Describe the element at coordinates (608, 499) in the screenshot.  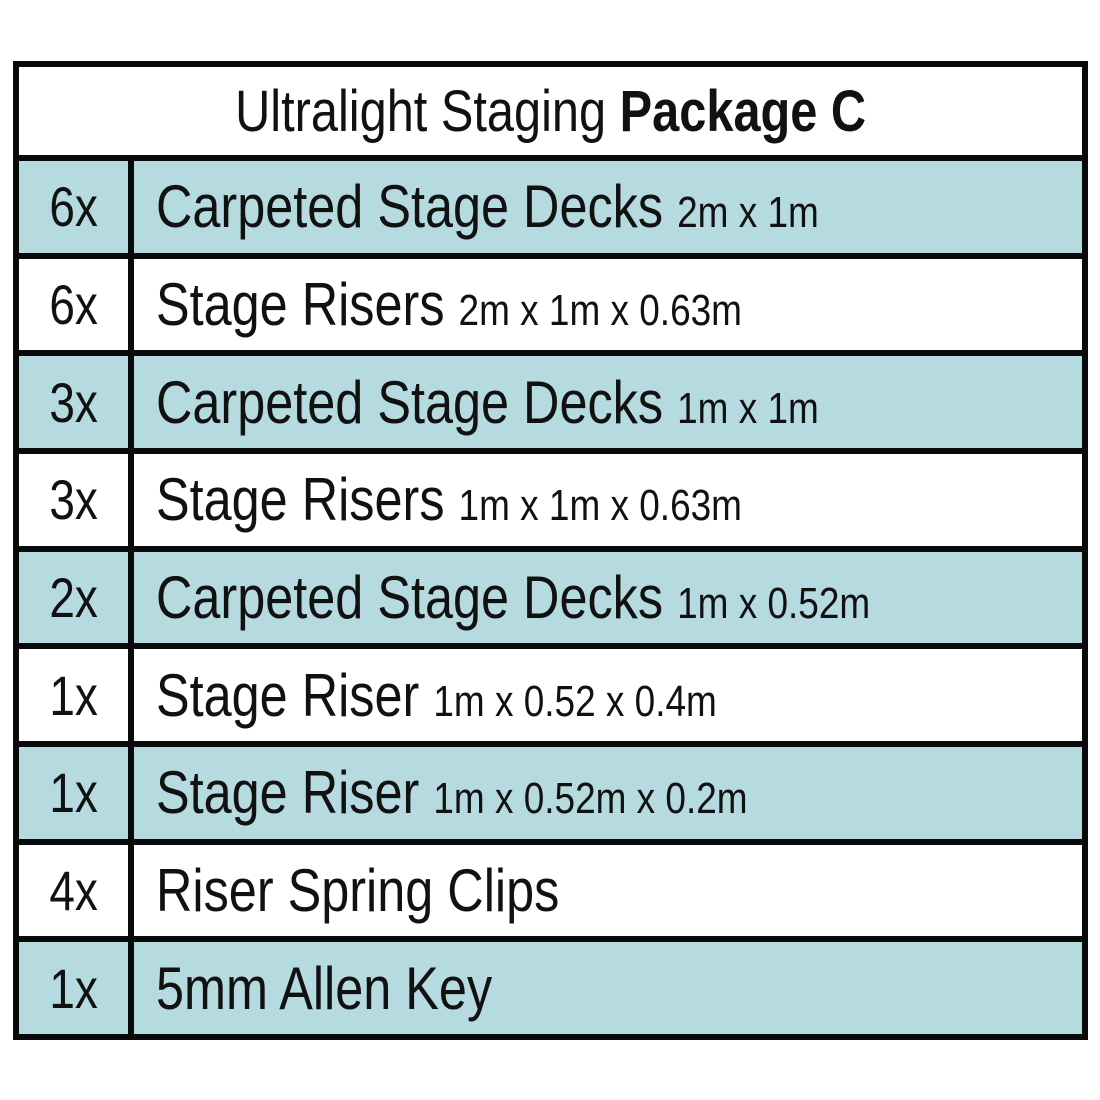
I see `item-cell: Stage Risers 1m x 1m x 0.63m` at that location.